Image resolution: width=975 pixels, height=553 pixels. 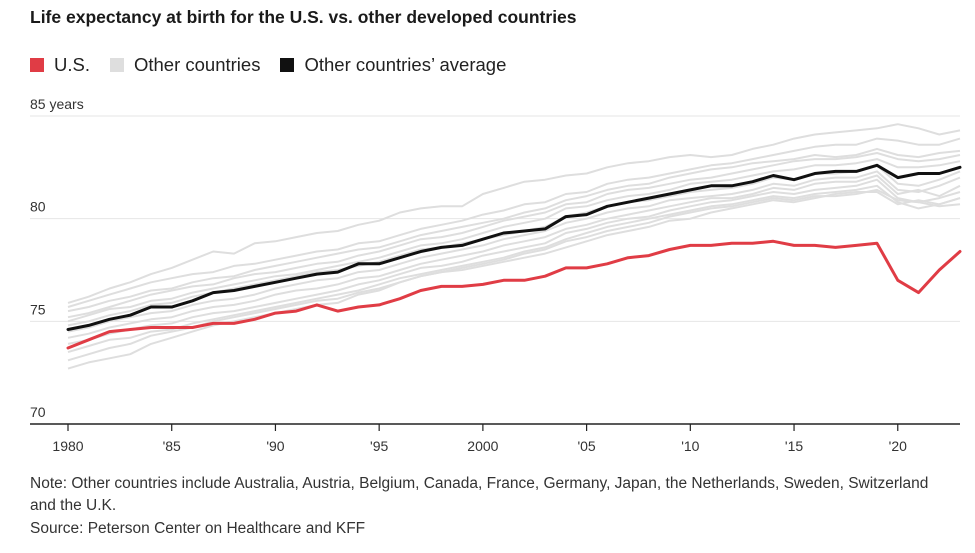 I want to click on x-tick-label-2000: 2000, so click(x=482, y=446).